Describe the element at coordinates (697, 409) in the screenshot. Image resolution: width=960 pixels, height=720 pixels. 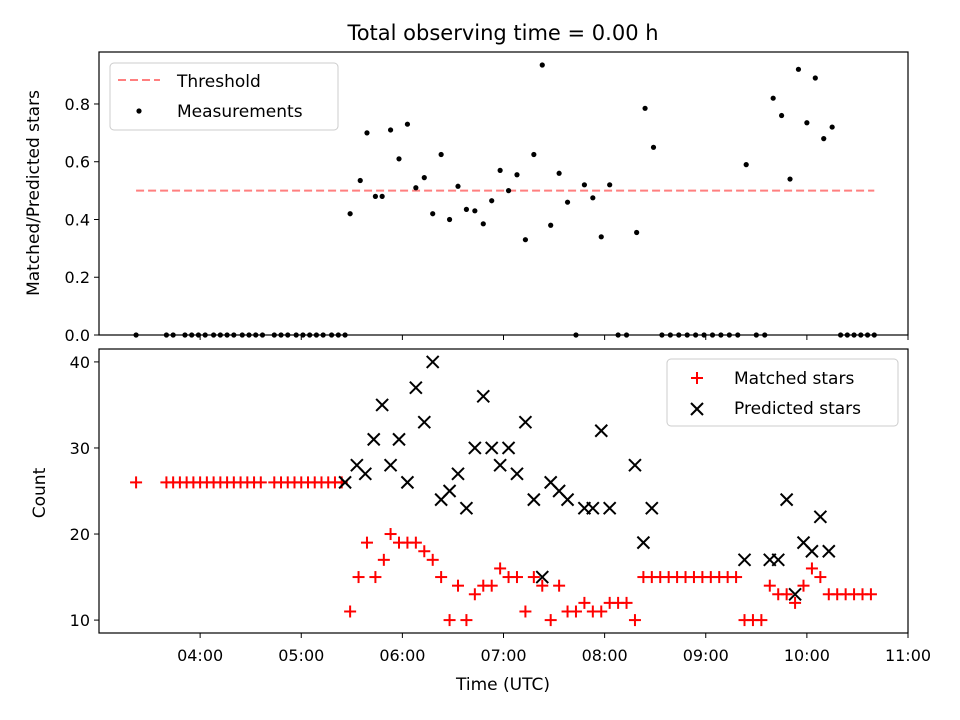
I see `legend-predicted-swatch` at that location.